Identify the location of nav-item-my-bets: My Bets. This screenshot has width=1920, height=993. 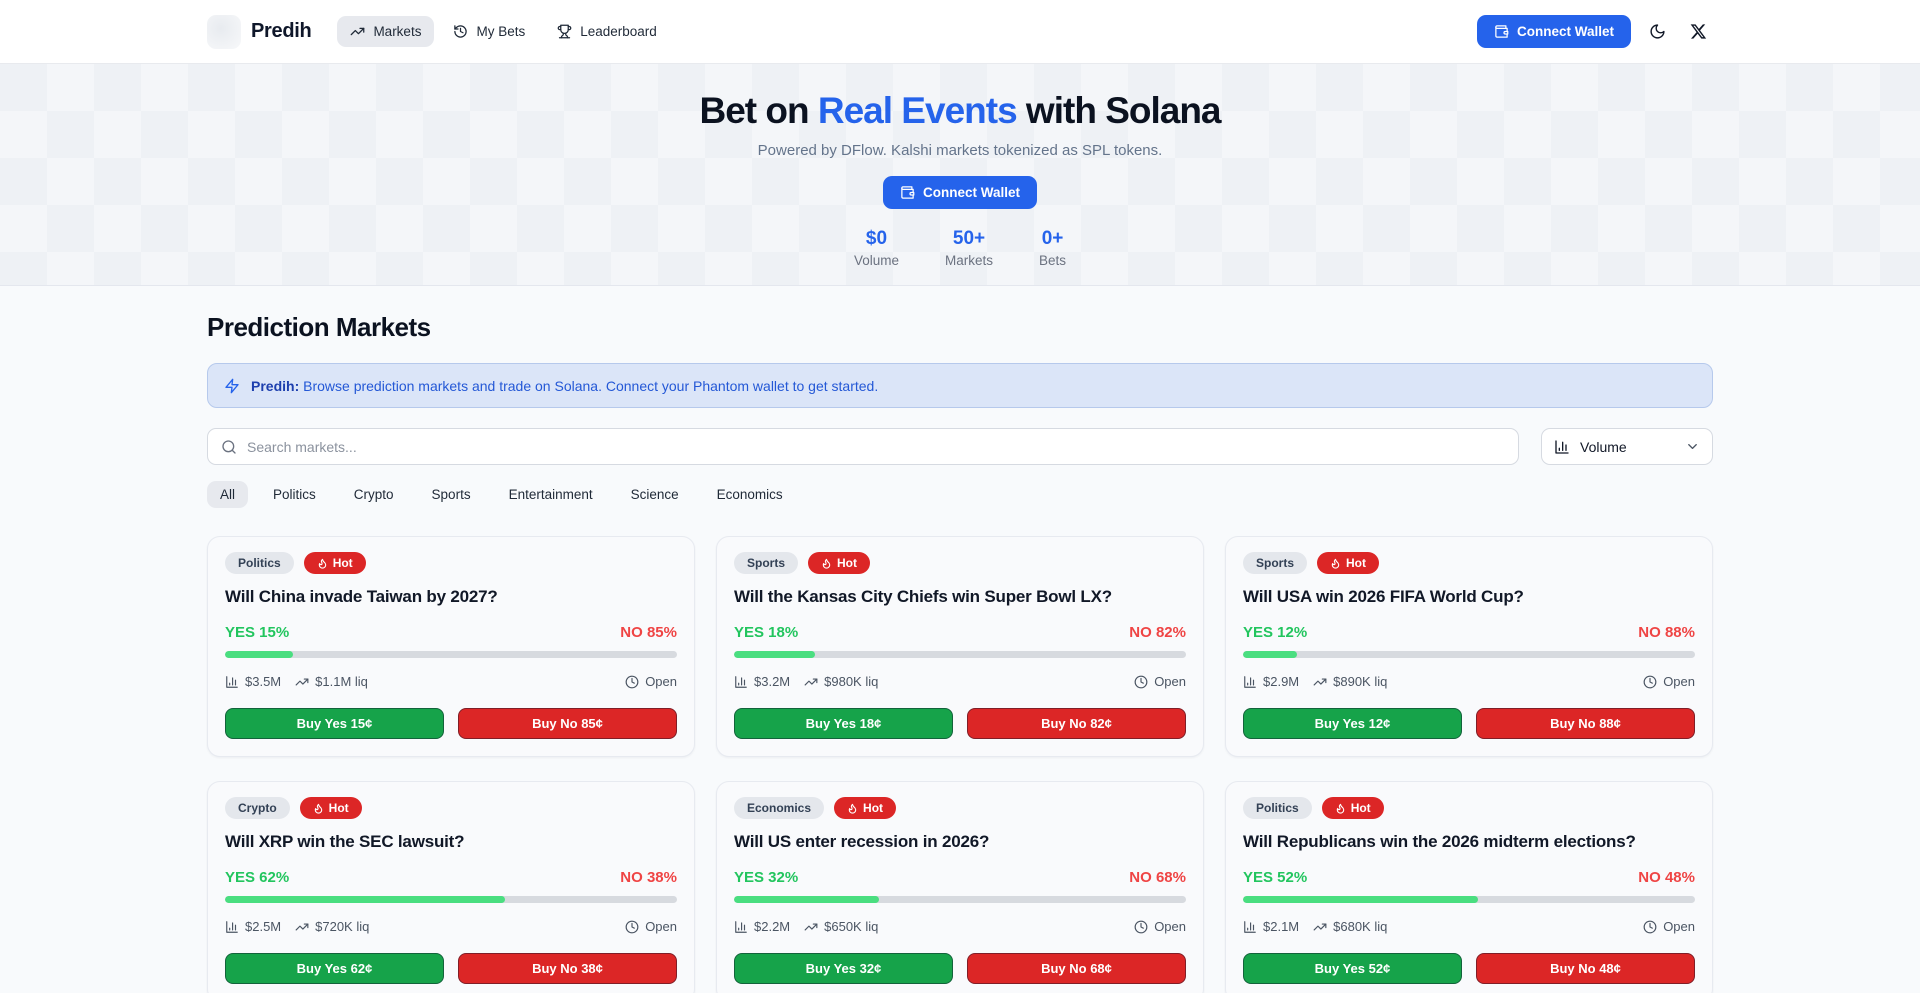
(489, 31).